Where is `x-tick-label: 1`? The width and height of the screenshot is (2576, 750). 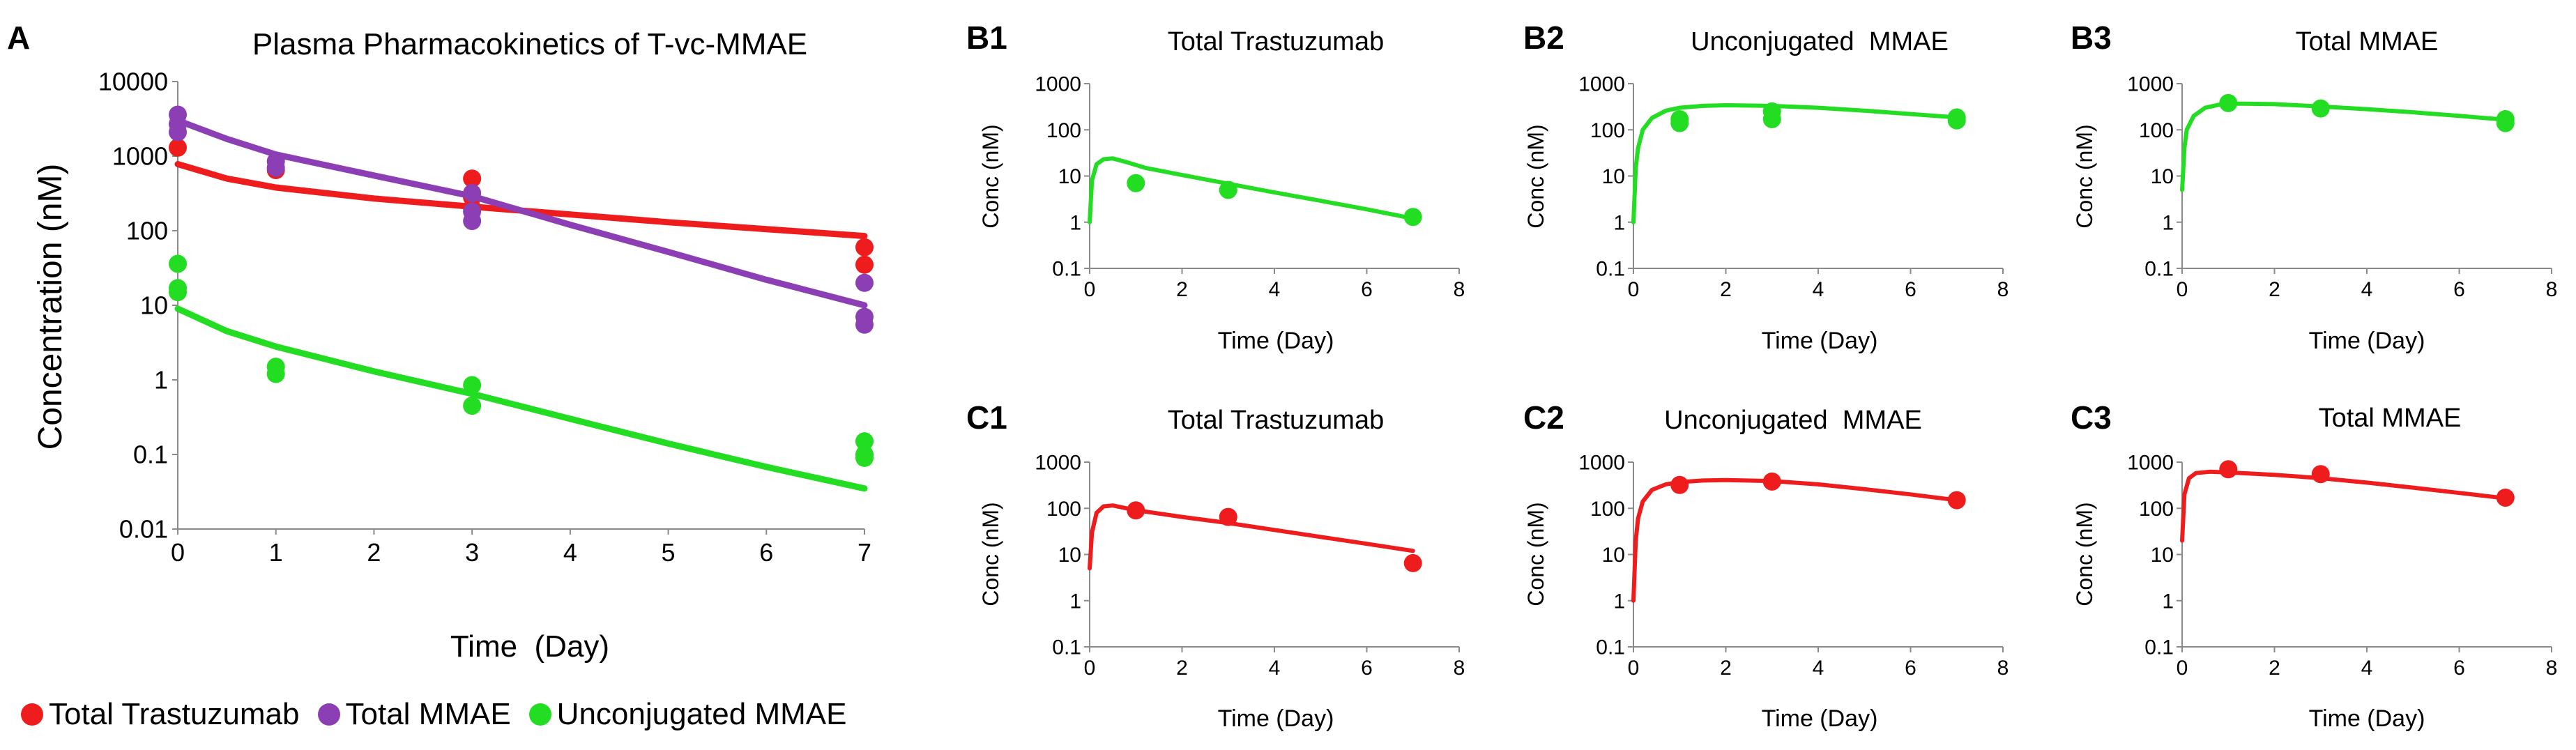 x-tick-label: 1 is located at coordinates (276, 552).